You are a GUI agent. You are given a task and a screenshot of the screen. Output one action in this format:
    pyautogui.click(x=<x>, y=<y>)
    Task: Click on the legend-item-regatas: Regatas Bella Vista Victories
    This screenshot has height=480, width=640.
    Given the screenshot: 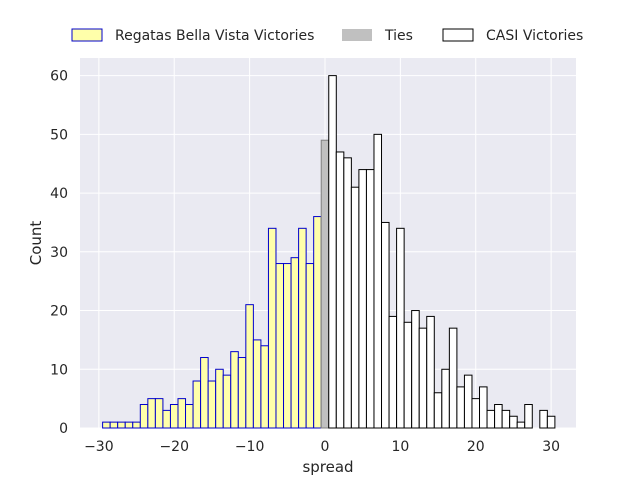 What is the action you would take?
    pyautogui.click(x=192, y=36)
    